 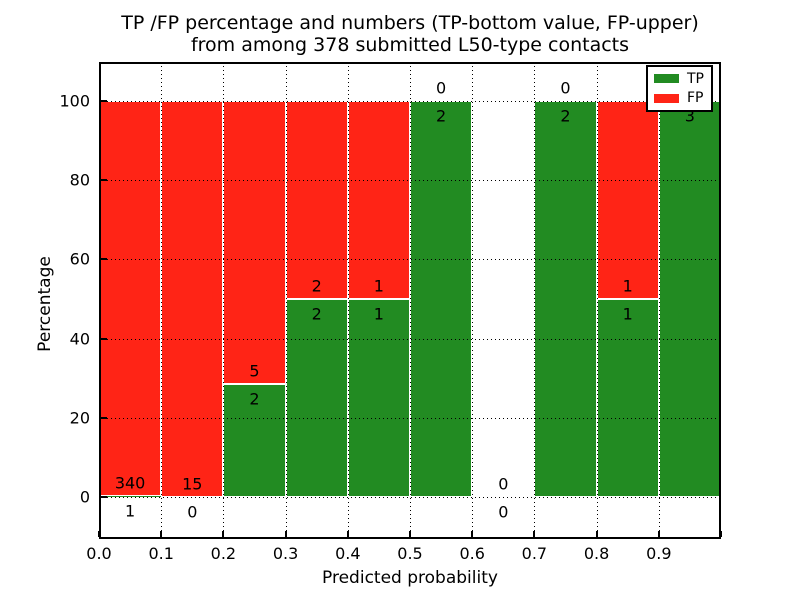 What do you see at coordinates (99, 553) in the screenshot?
I see `x-tick-label: 0.0` at bounding box center [99, 553].